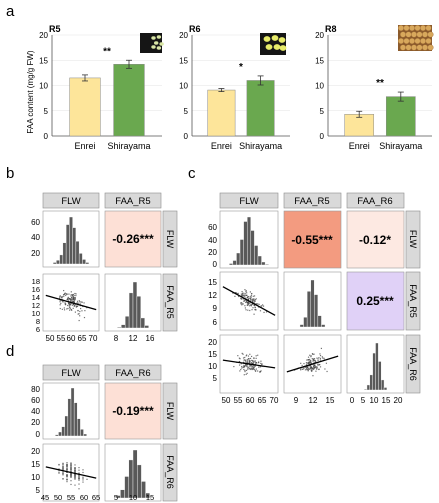 The height and width of the screenshot is (503, 439). I want to click on x-tick-label: Enrei, so click(84, 146).